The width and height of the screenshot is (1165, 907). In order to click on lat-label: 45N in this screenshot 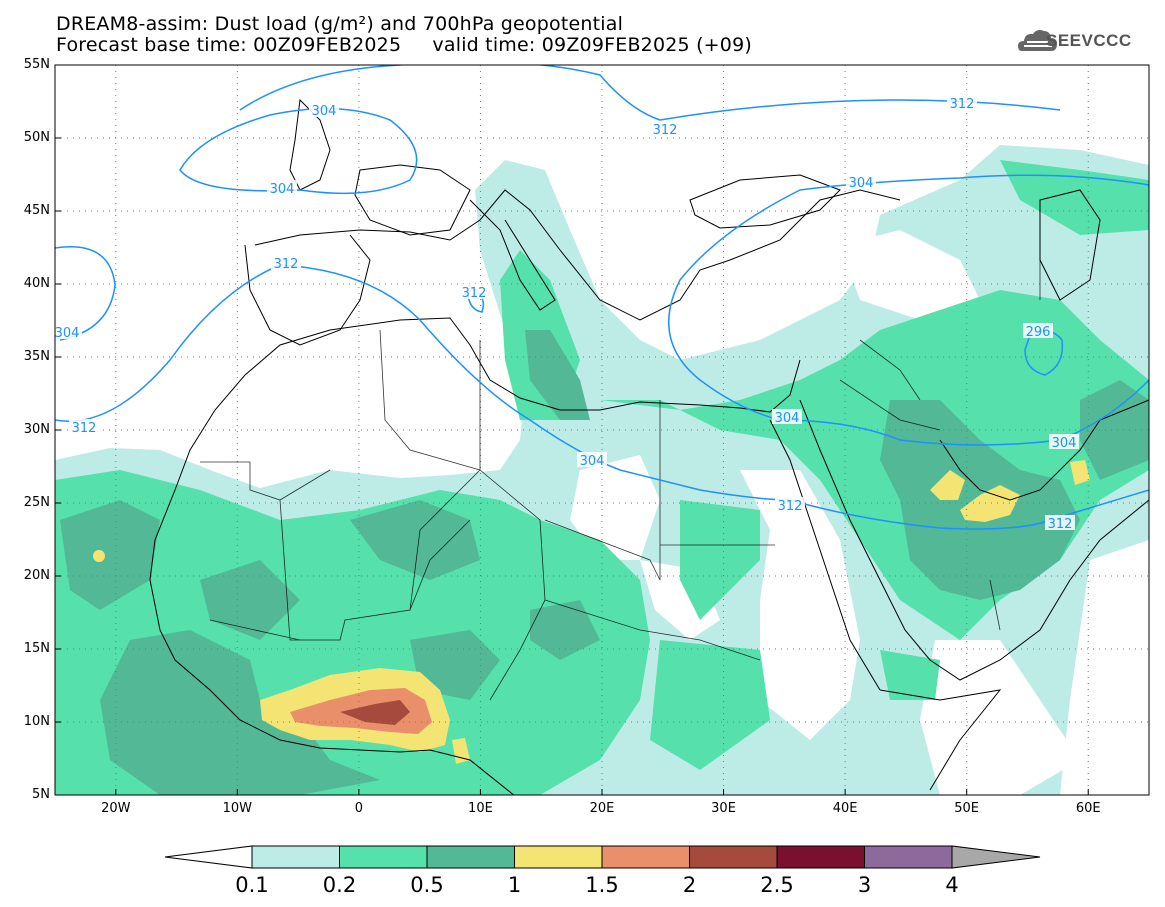, I will do `click(36, 210)`.